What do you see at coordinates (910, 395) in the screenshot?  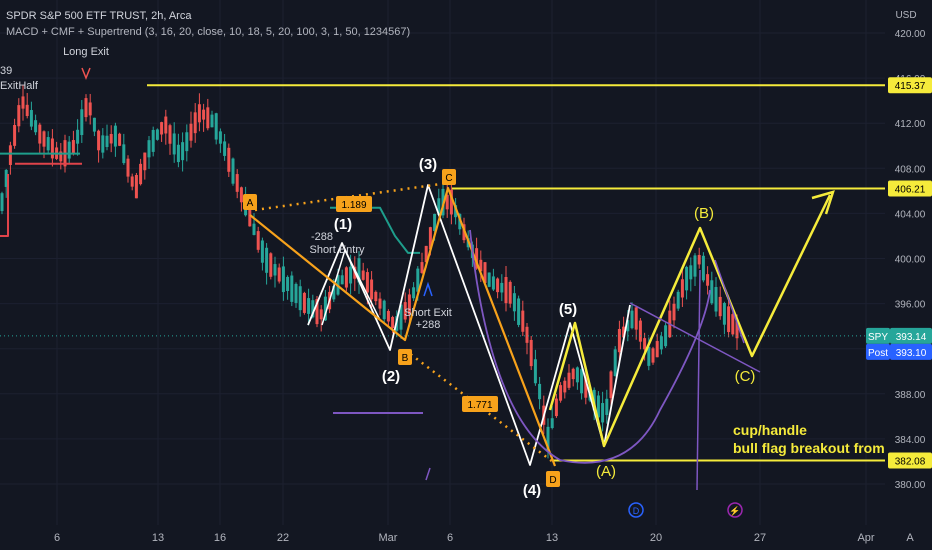 I see `price-axis-tick: 388.00` at bounding box center [910, 395].